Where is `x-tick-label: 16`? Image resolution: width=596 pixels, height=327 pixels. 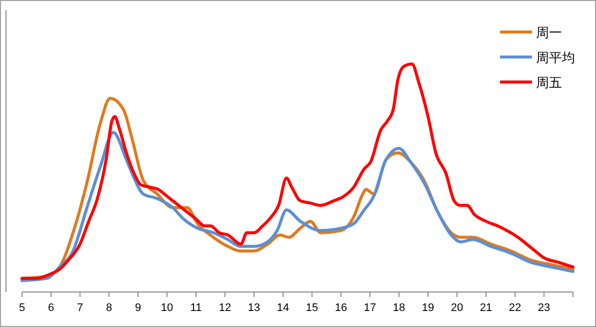 x-tick-label: 16 is located at coordinates (341, 308).